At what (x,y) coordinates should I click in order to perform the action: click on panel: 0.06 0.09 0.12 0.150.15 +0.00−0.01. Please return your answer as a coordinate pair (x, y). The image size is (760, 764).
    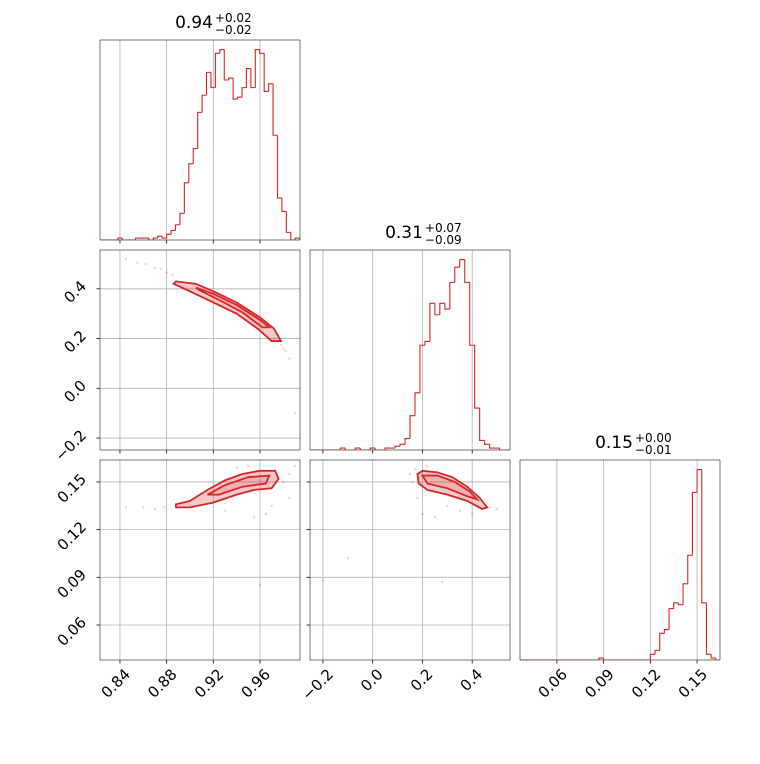
    Looking at the image, I should click on (620, 566).